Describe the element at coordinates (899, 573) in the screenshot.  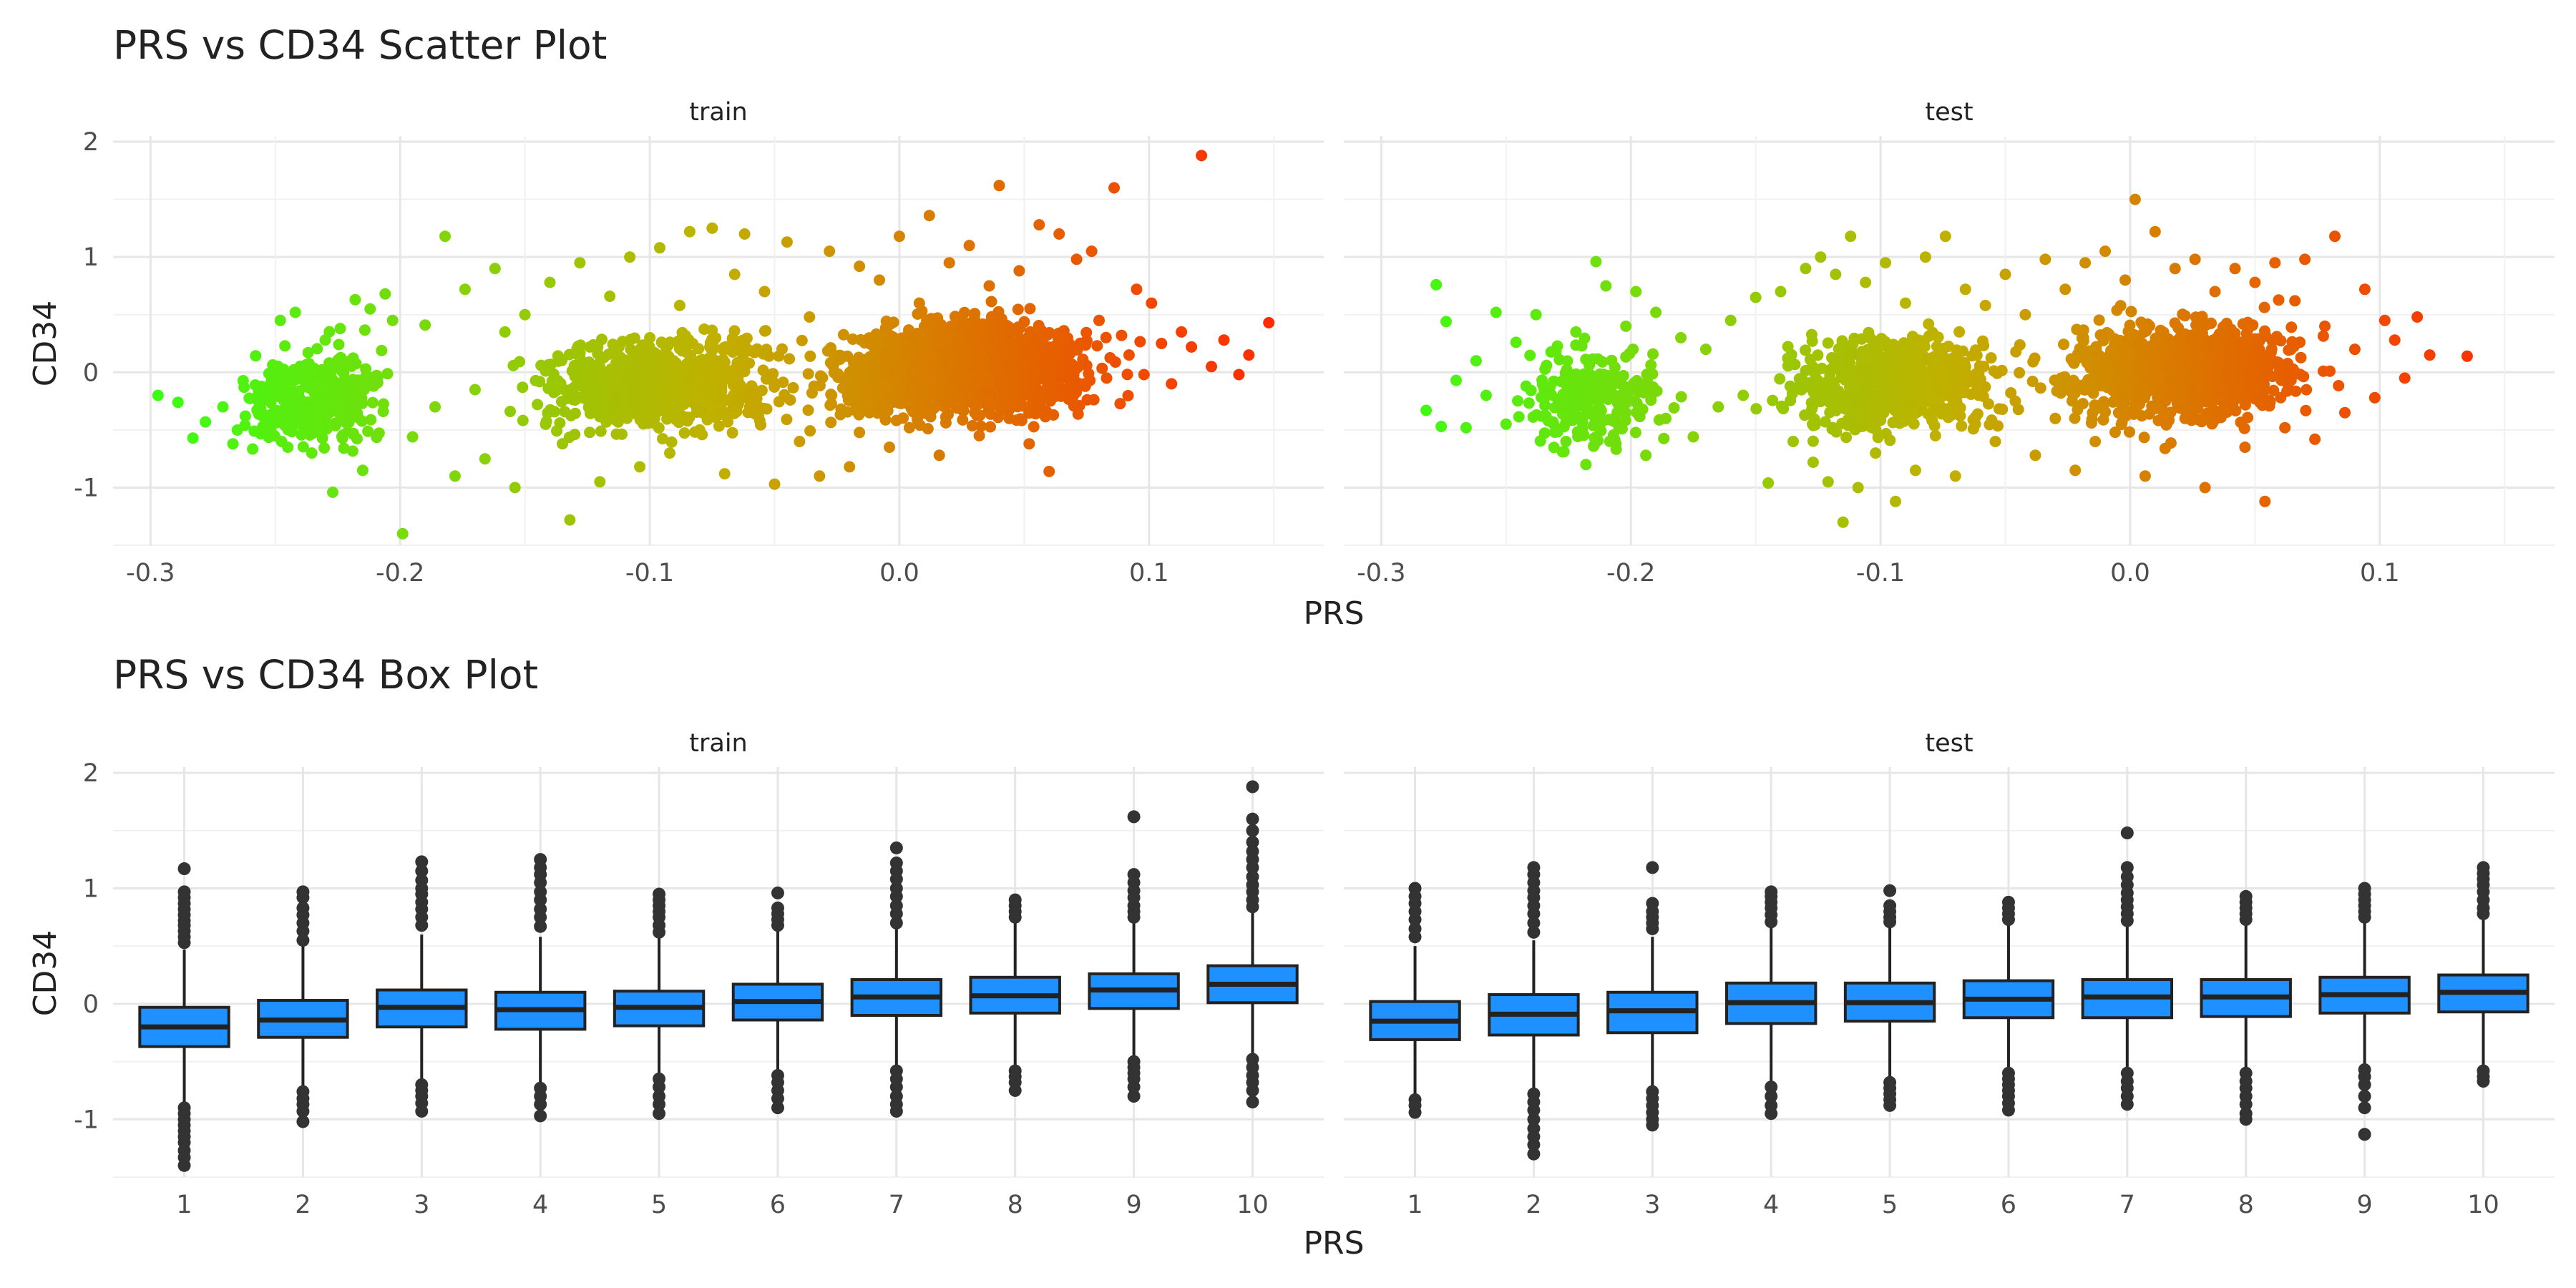
I see `x-tick-label: 0.0` at that location.